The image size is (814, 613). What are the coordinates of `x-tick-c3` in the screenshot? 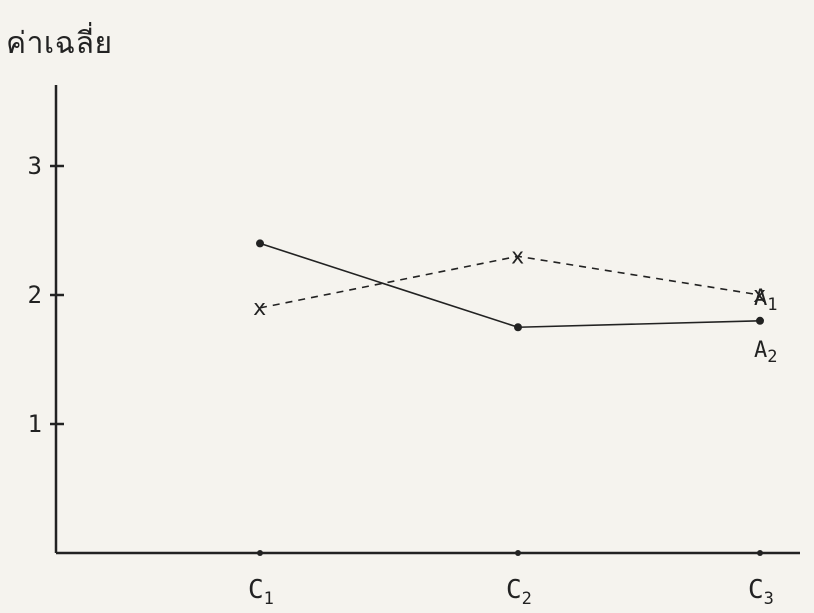 It's located at (760, 553).